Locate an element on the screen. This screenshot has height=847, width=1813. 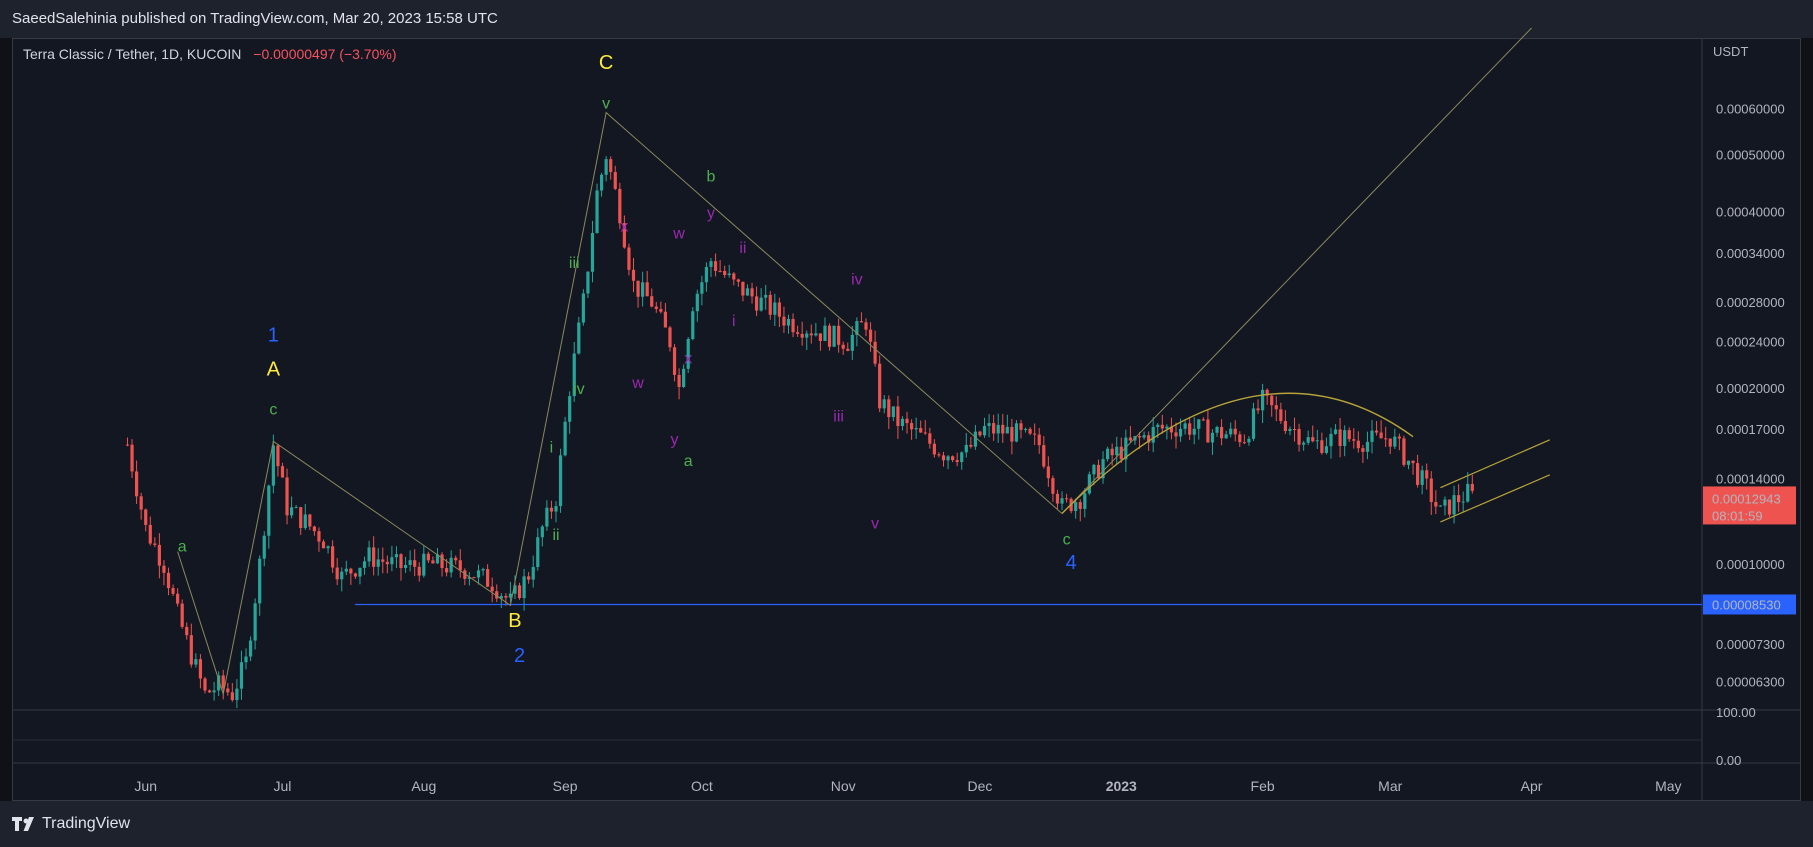
tradingview-brand: TradingView is located at coordinates (71, 824).